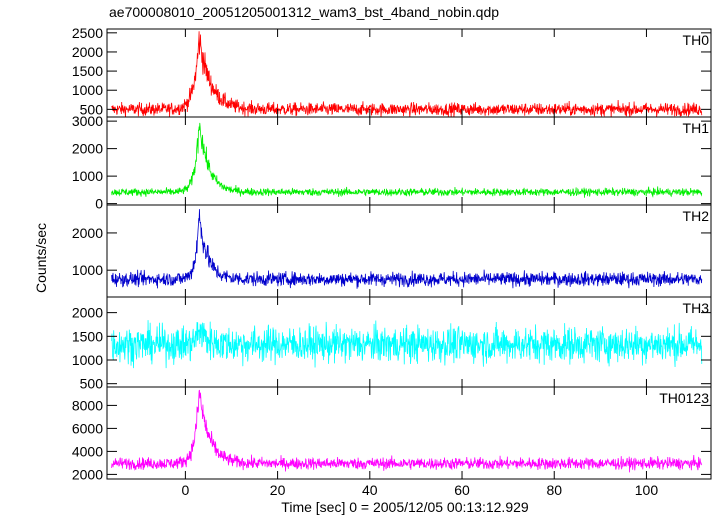 This screenshot has width=717, height=516. What do you see at coordinates (647, 490) in the screenshot?
I see `x-tick-label: 100` at bounding box center [647, 490].